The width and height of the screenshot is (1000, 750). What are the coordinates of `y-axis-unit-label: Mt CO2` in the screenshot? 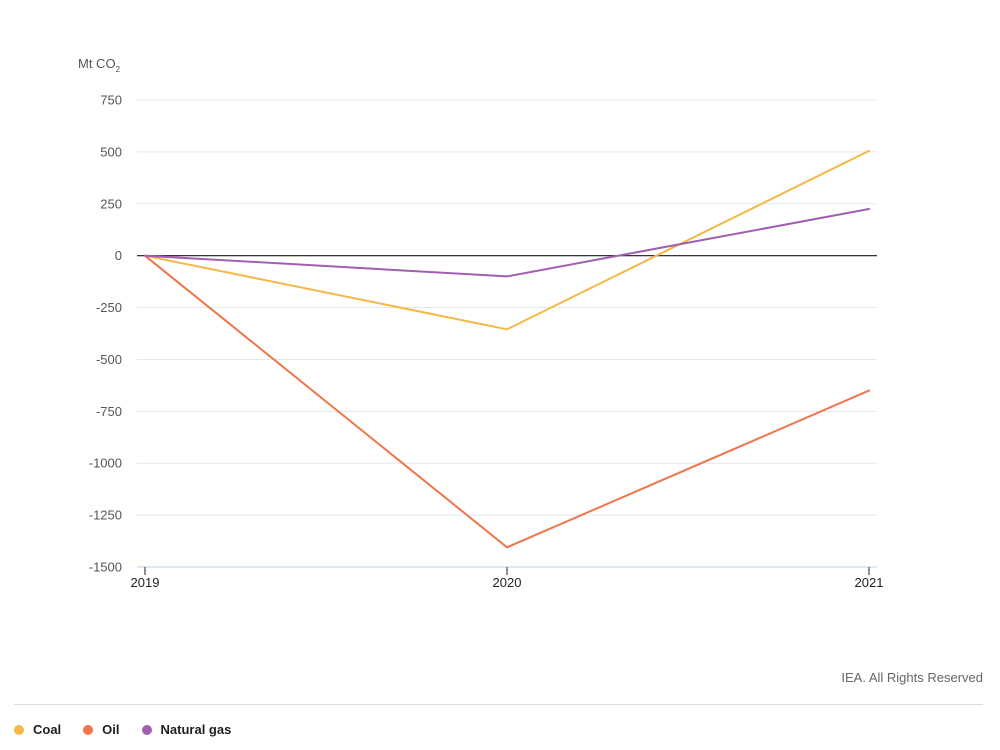 It's located at (99, 65).